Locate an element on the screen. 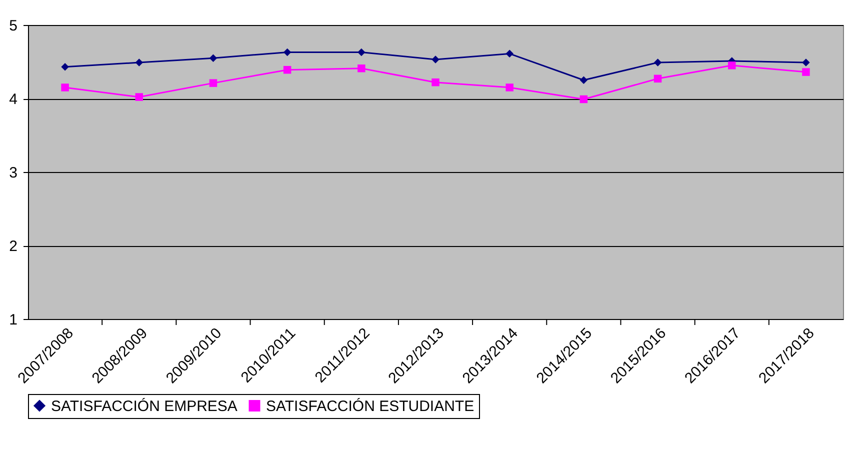 The width and height of the screenshot is (863, 461). y-tick-label: 1 is located at coordinates (13, 320).